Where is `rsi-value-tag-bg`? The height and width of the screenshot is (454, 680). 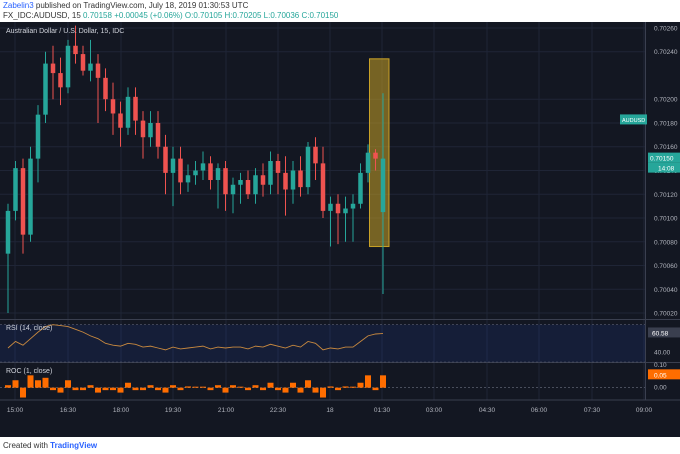 rsi-value-tag-bg is located at coordinates (664, 332).